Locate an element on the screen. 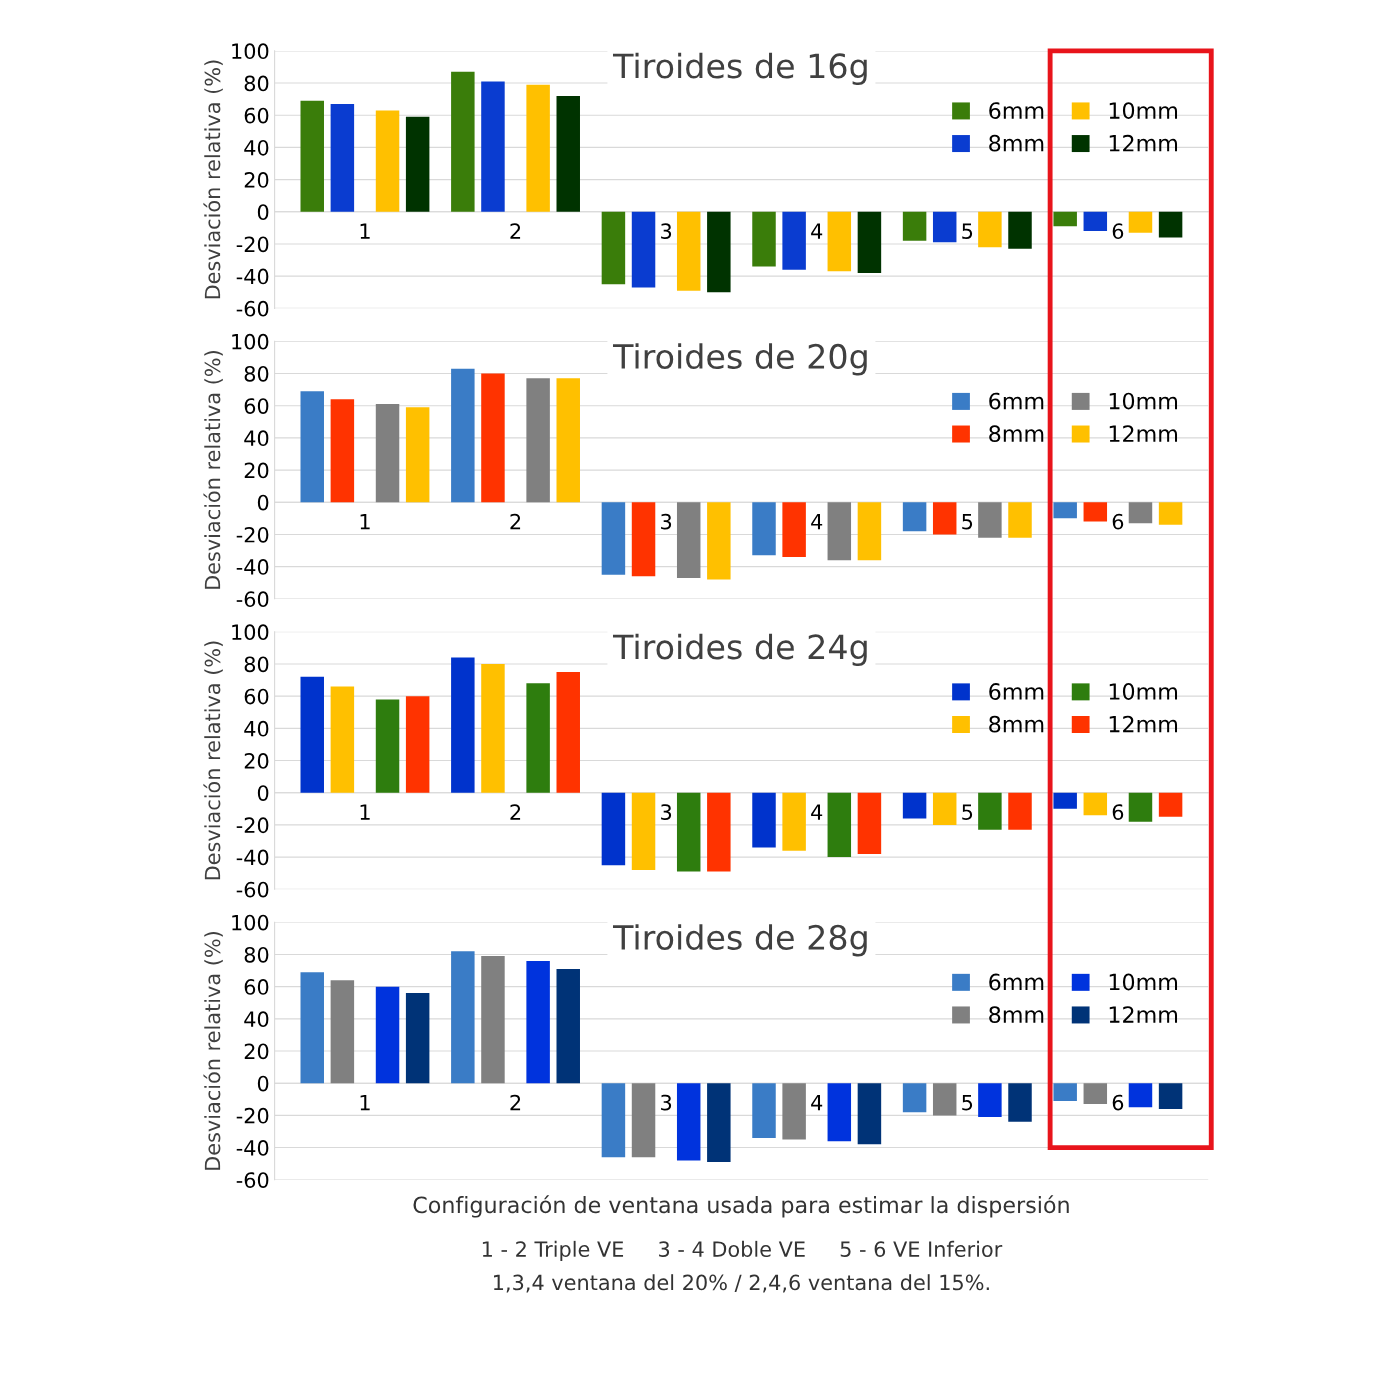 The height and width of the screenshot is (1375, 1373). y-tick-label: 80 is located at coordinates (256, 664).